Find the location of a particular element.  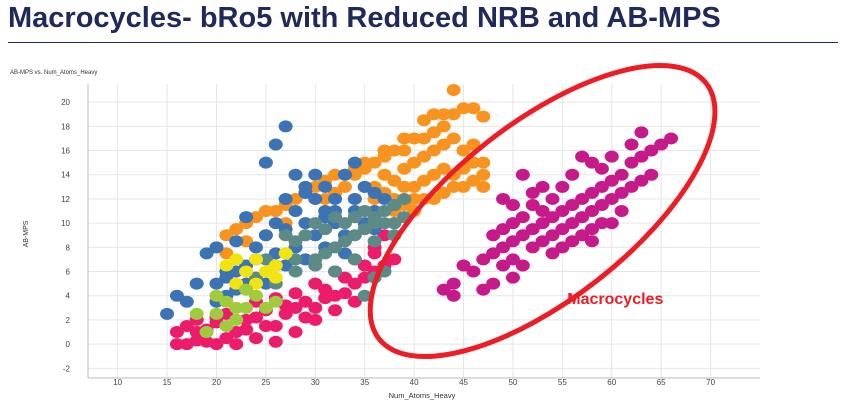

y-tick-label: 4 is located at coordinates (68, 296).